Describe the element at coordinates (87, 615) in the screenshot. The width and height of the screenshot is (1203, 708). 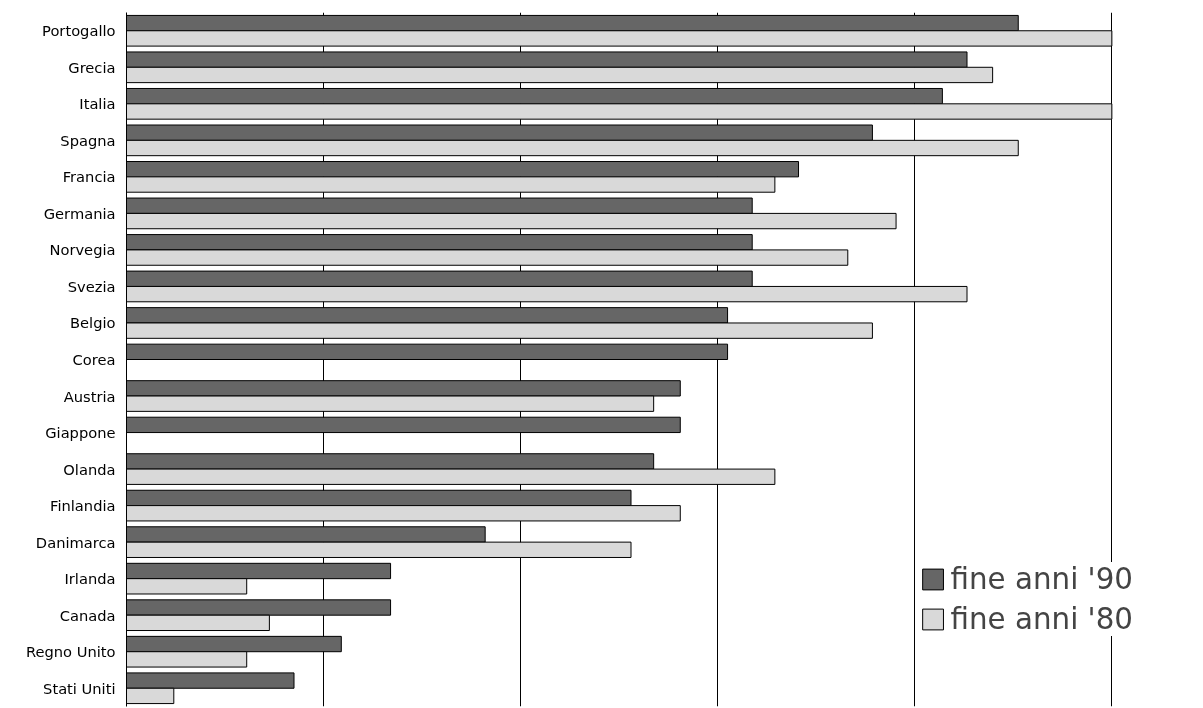
I see `y-tick-label: Canada` at that location.